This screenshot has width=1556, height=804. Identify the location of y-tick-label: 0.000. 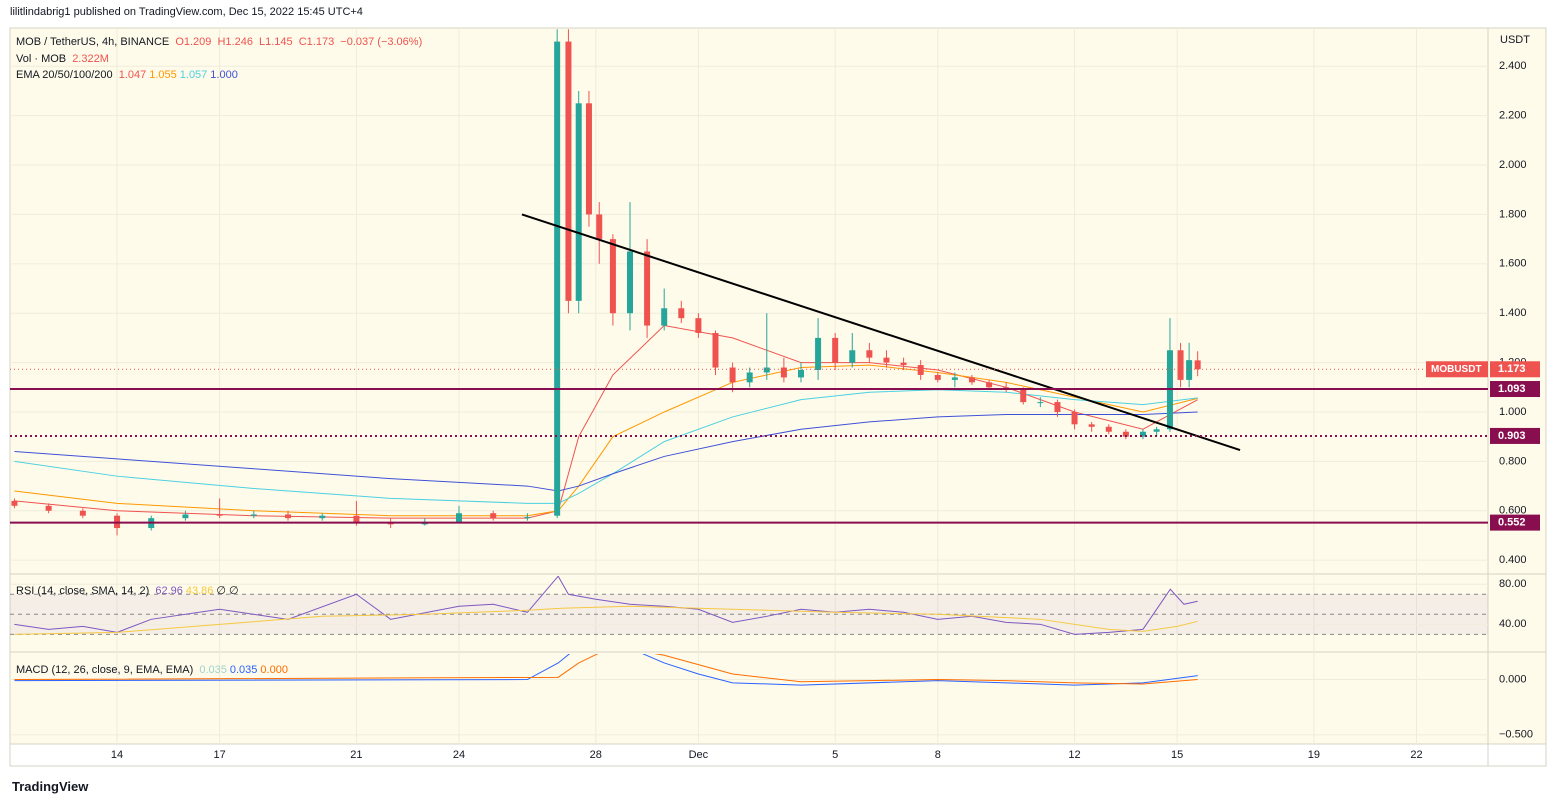
(1513, 679).